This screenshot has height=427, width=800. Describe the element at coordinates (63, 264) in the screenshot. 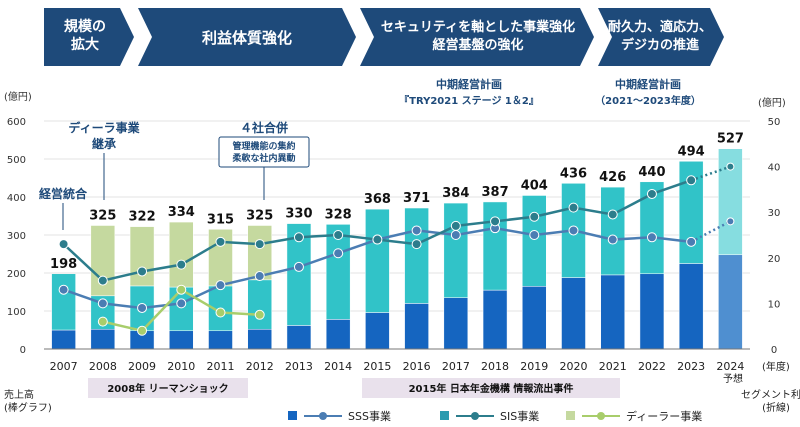

I see `bar-total-label: 198` at that location.